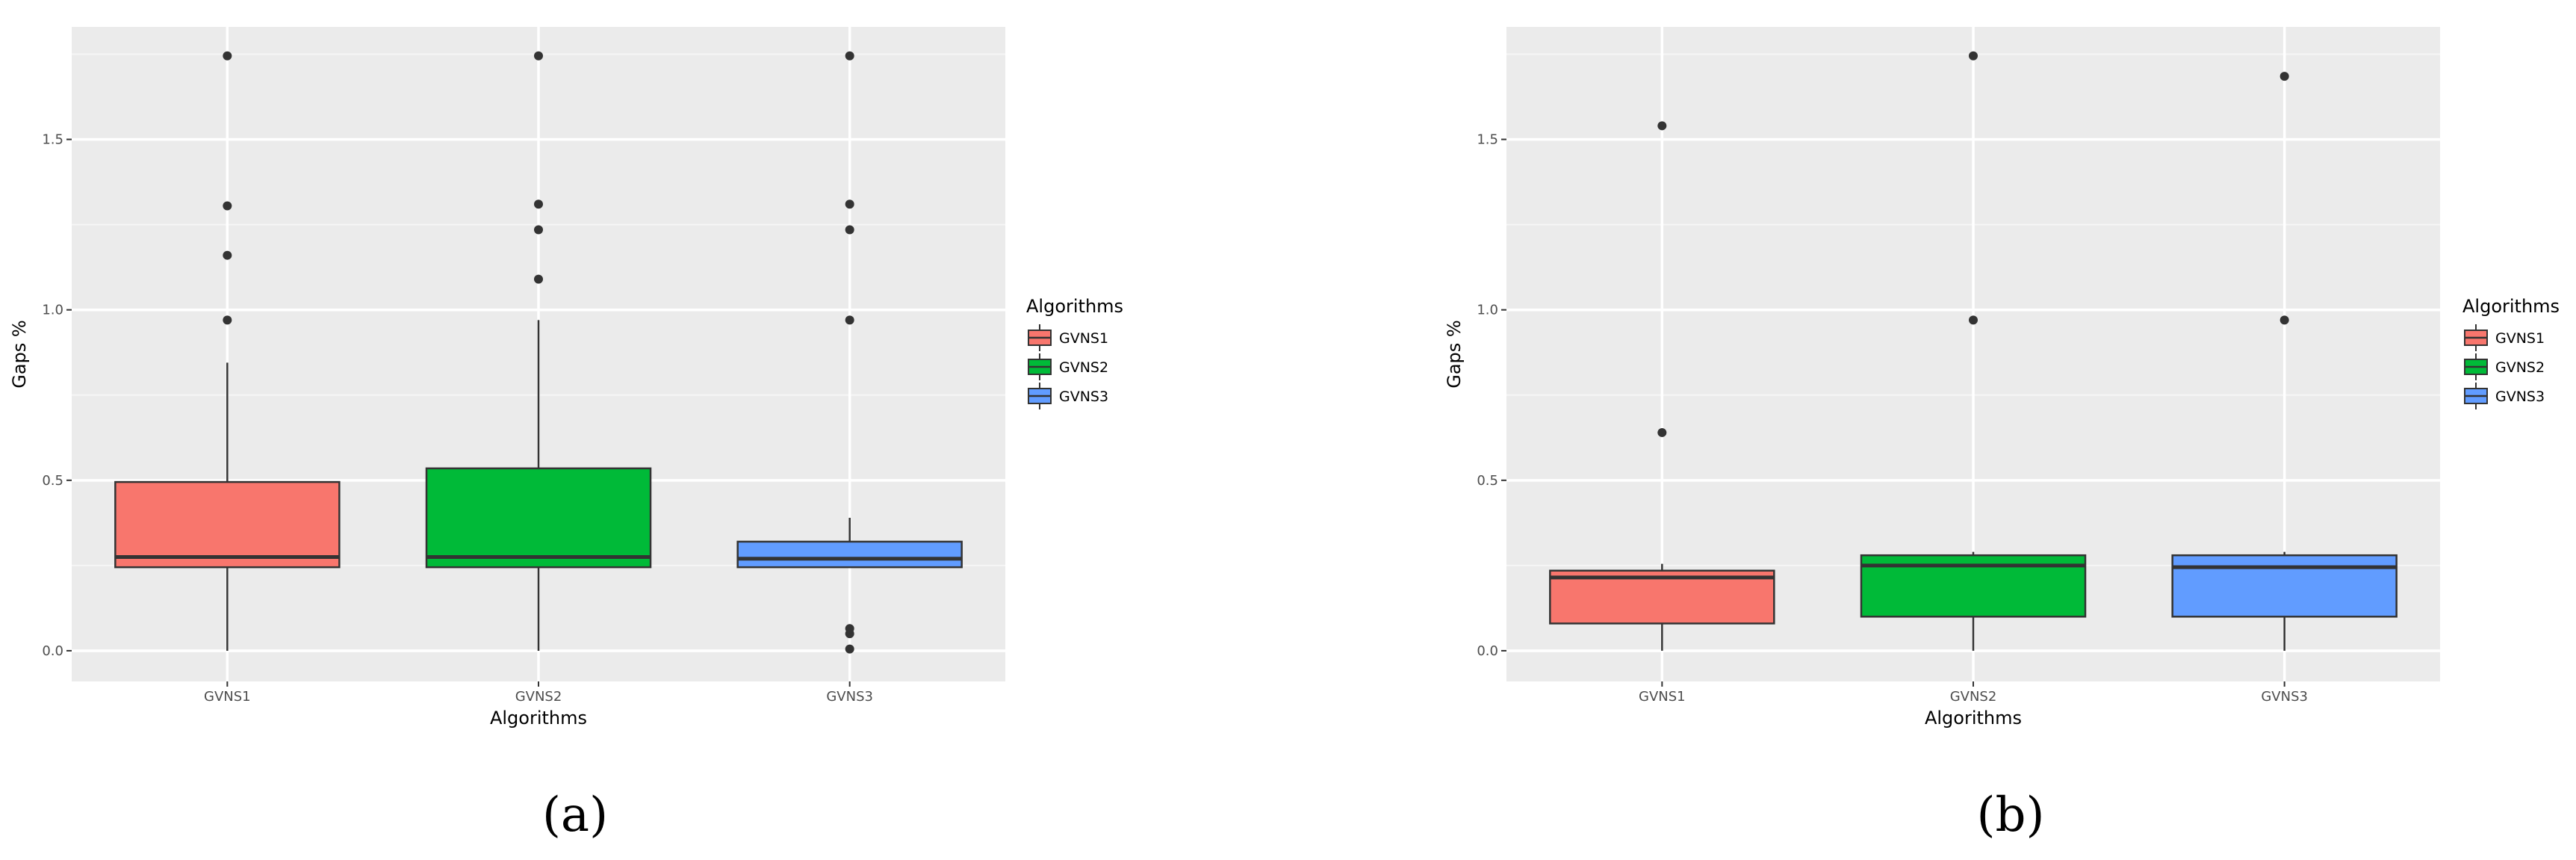  Describe the element at coordinates (2011, 815) in the screenshot. I see `panel-caption: (b)` at that location.